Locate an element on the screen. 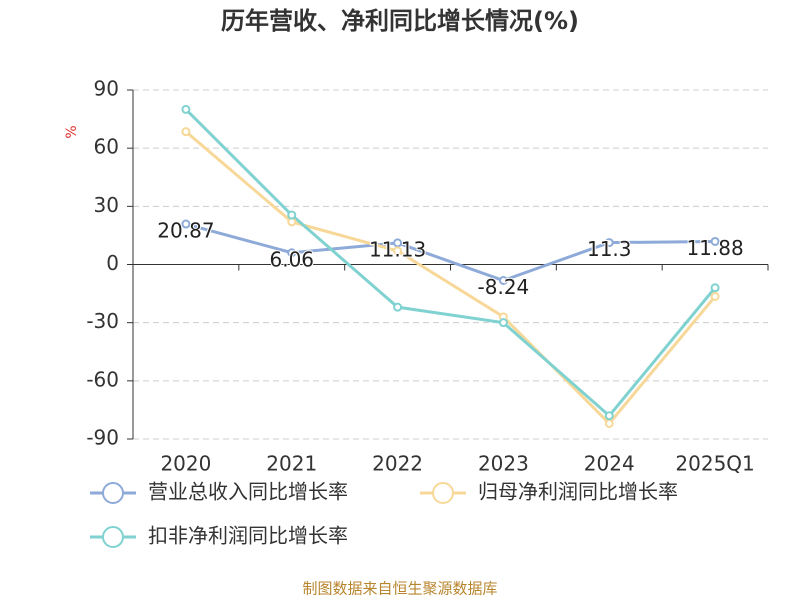 The width and height of the screenshot is (800, 600). data-label: 11.13 is located at coordinates (397, 249).